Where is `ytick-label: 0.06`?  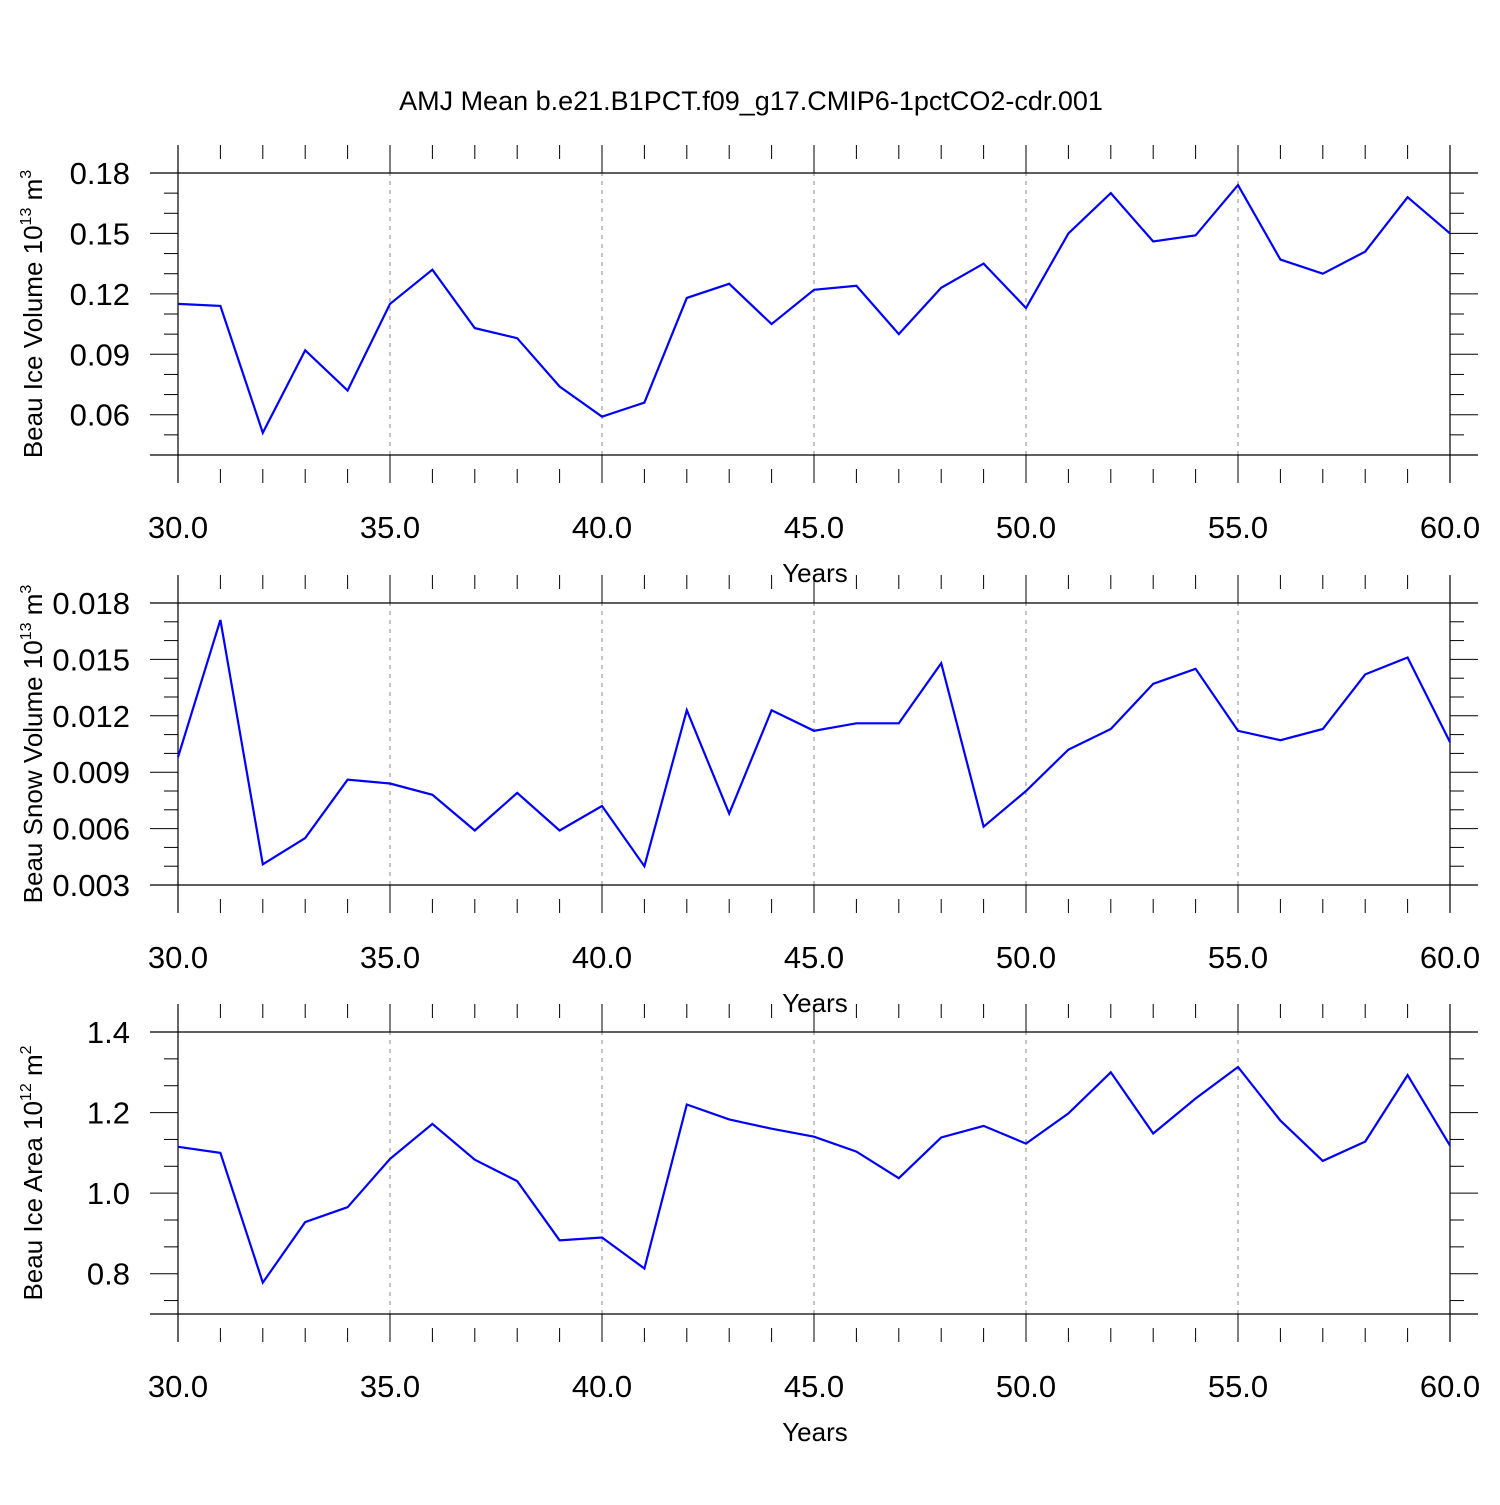 ytick-label: 0.06 is located at coordinates (100, 415).